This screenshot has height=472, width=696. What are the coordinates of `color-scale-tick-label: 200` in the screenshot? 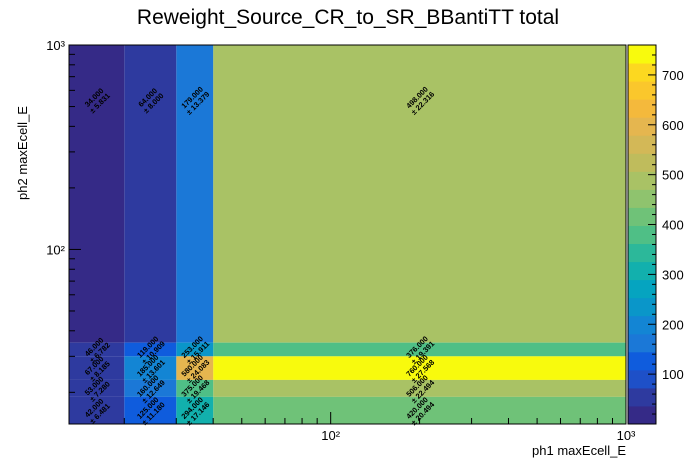 It's located at (673, 324).